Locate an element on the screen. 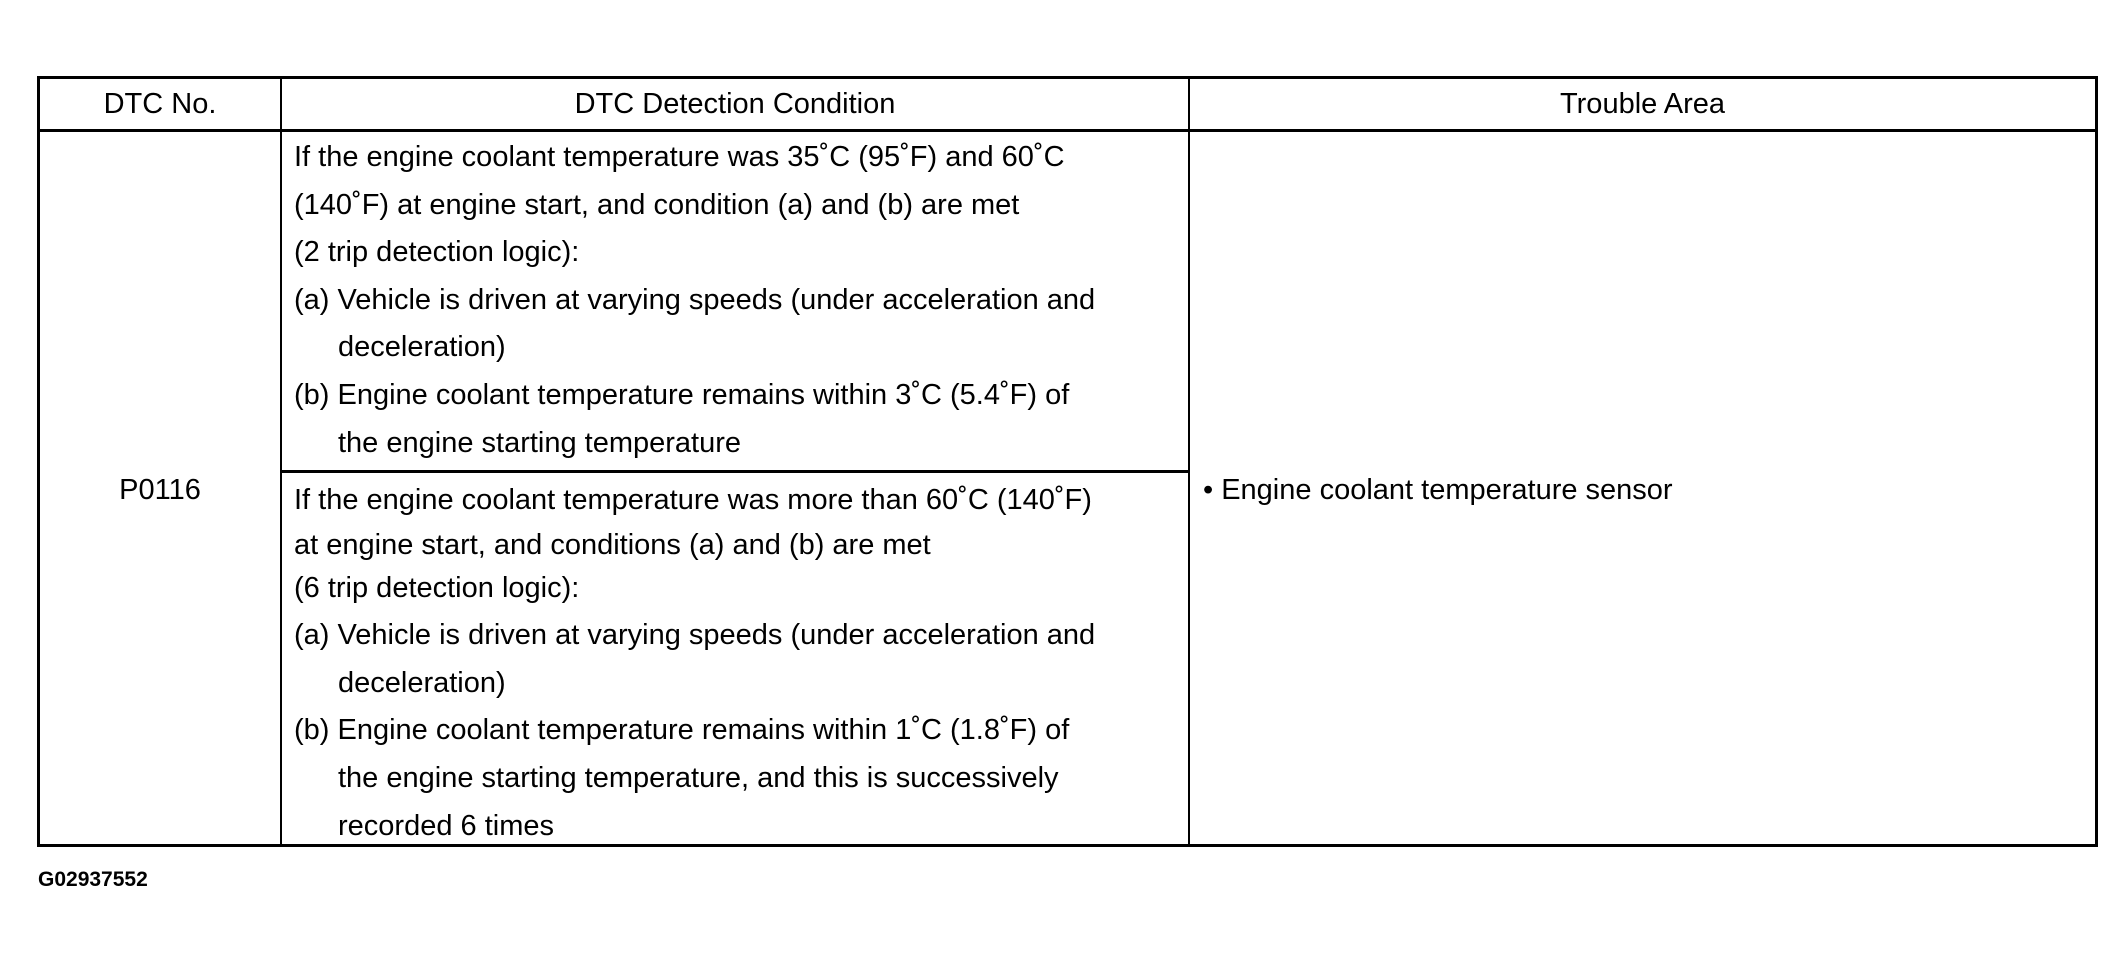 This screenshot has height=962, width=2124. table-border-right is located at coordinates (2096, 461).